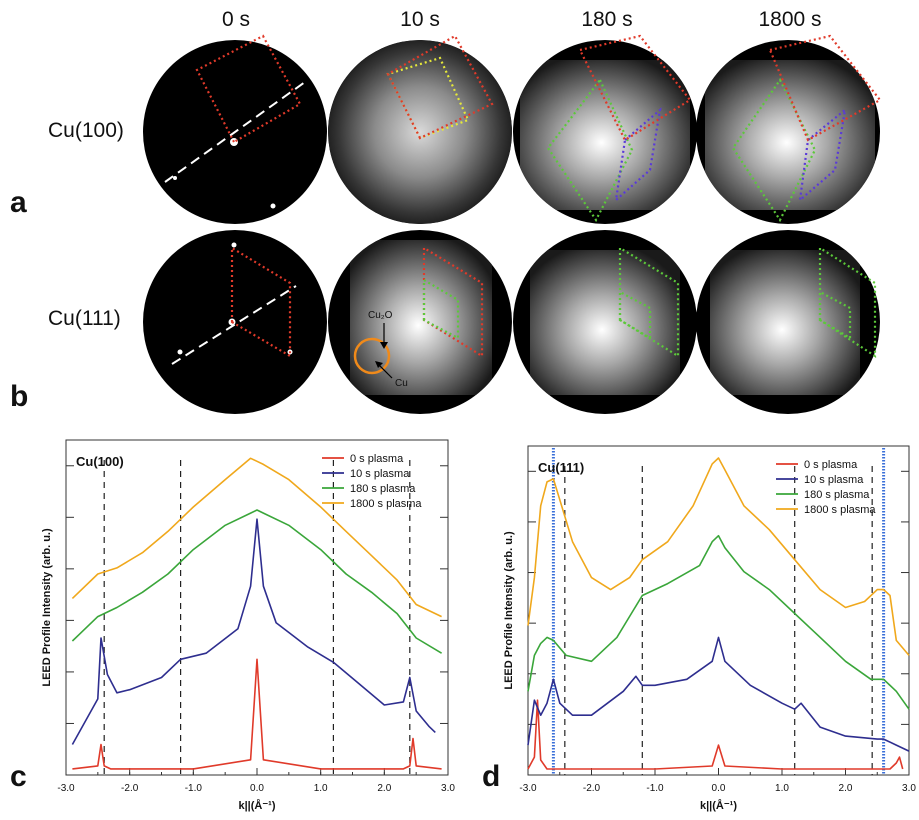 The image size is (919, 820). What do you see at coordinates (235, 129) in the screenshot?
I see `leed-image-cu100-0s` at bounding box center [235, 129].